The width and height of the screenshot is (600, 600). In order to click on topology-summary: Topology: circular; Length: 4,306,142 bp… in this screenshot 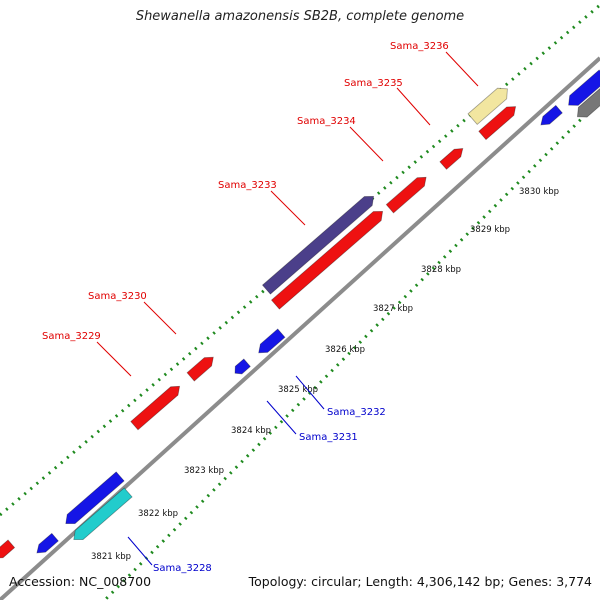, I will do `click(420, 581)`.